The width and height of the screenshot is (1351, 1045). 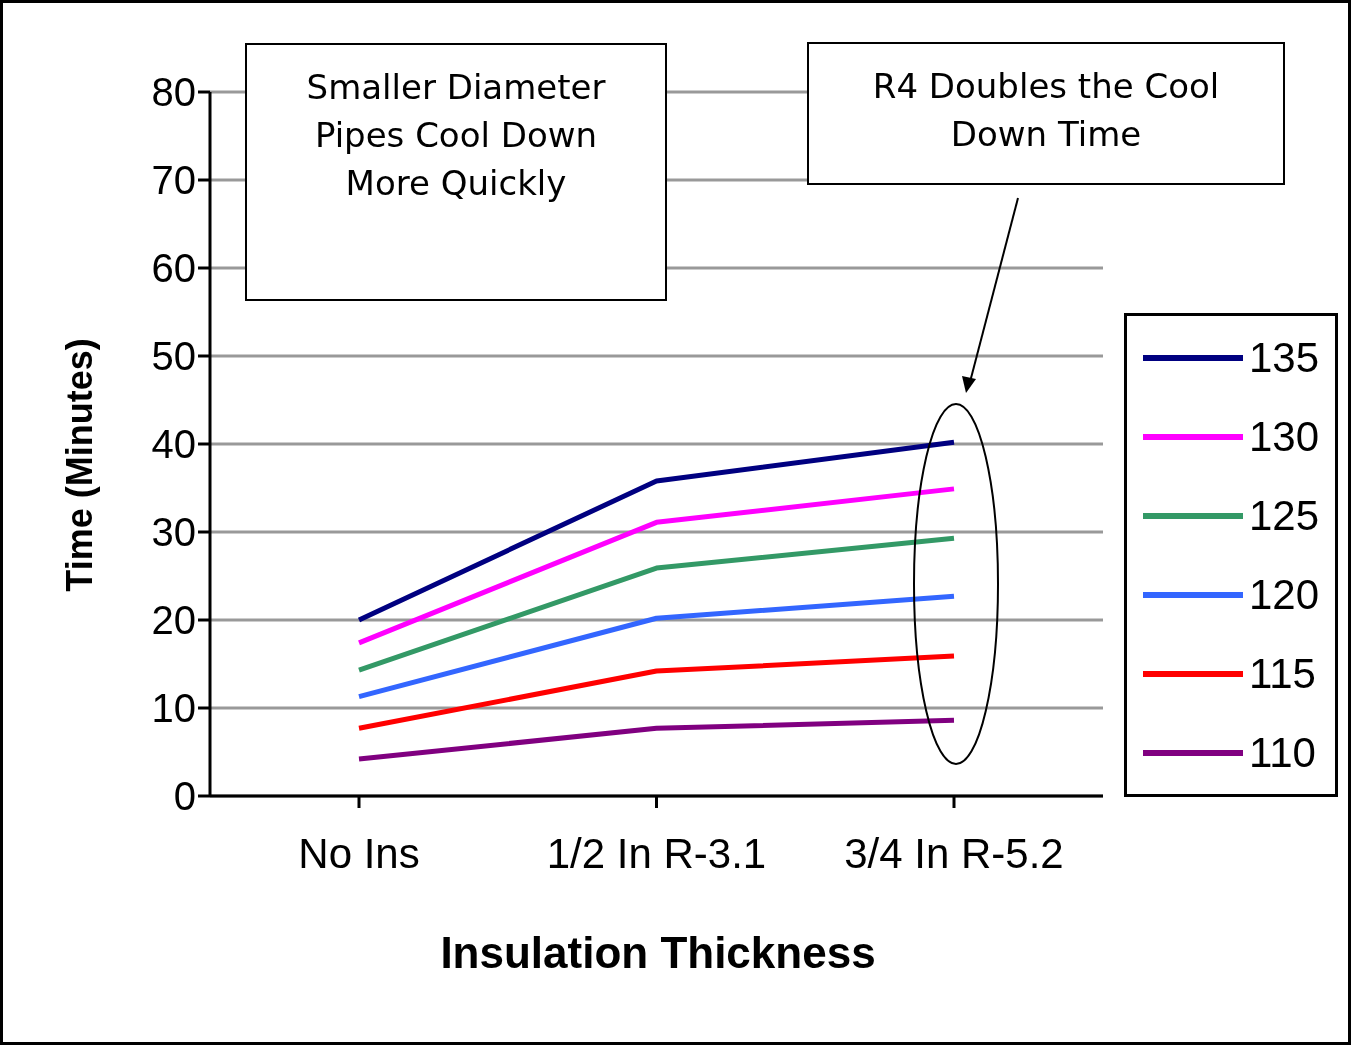 What do you see at coordinates (80, 465) in the screenshot?
I see `y-axis-title: Time (Minutes)` at bounding box center [80, 465].